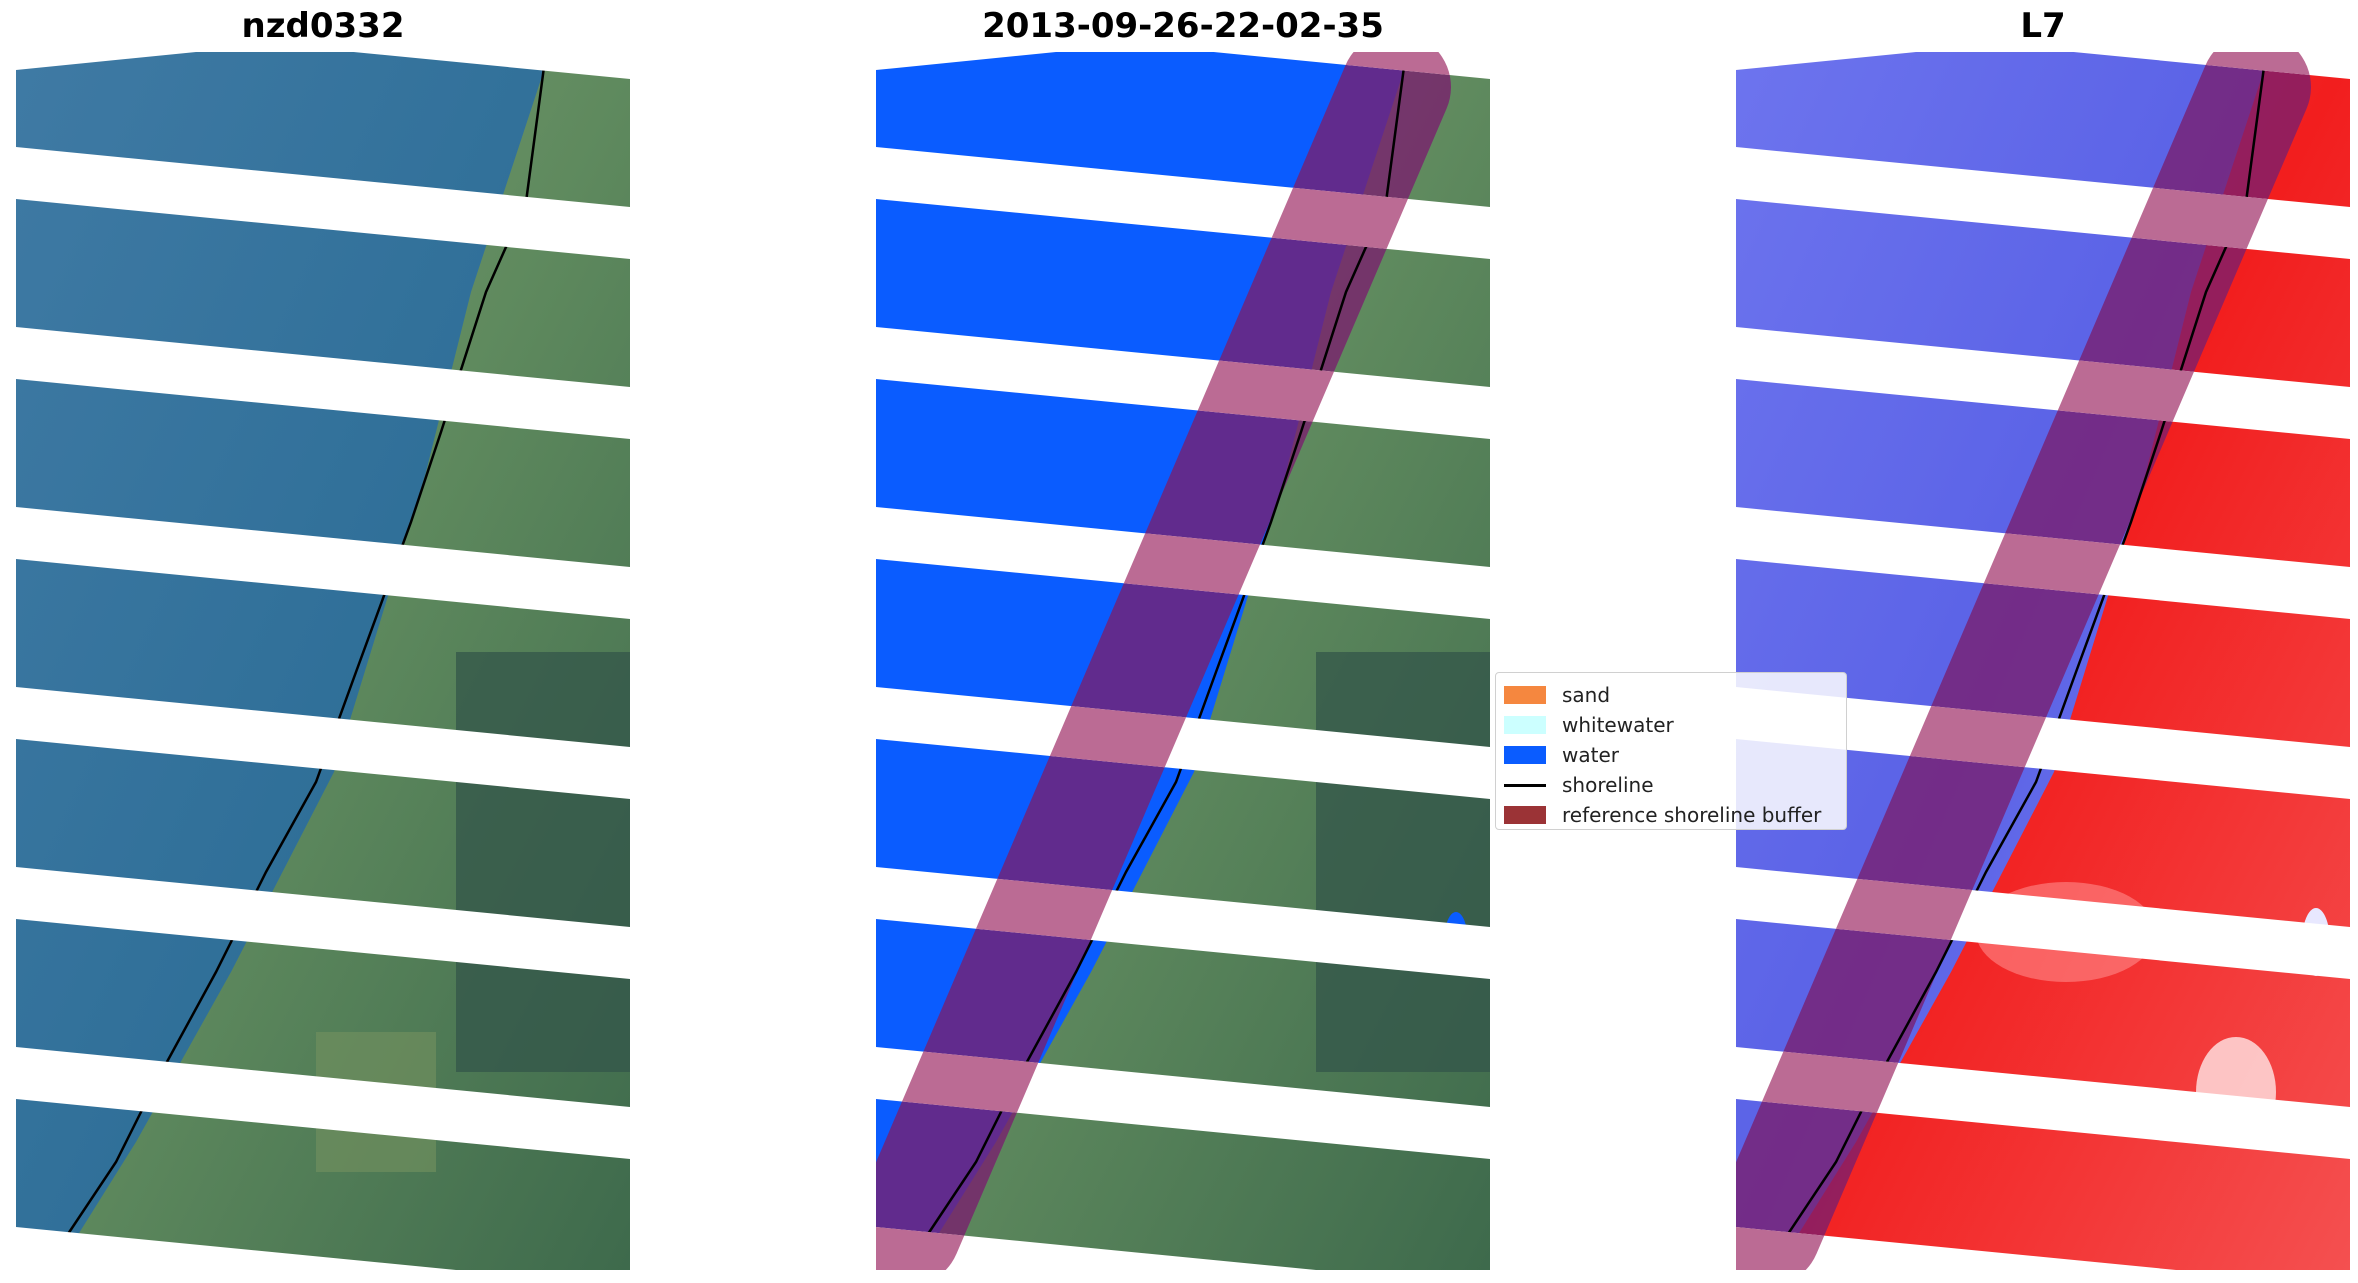 The image size is (2358, 1283). I want to click on legend-label: water, so click(1590, 755).